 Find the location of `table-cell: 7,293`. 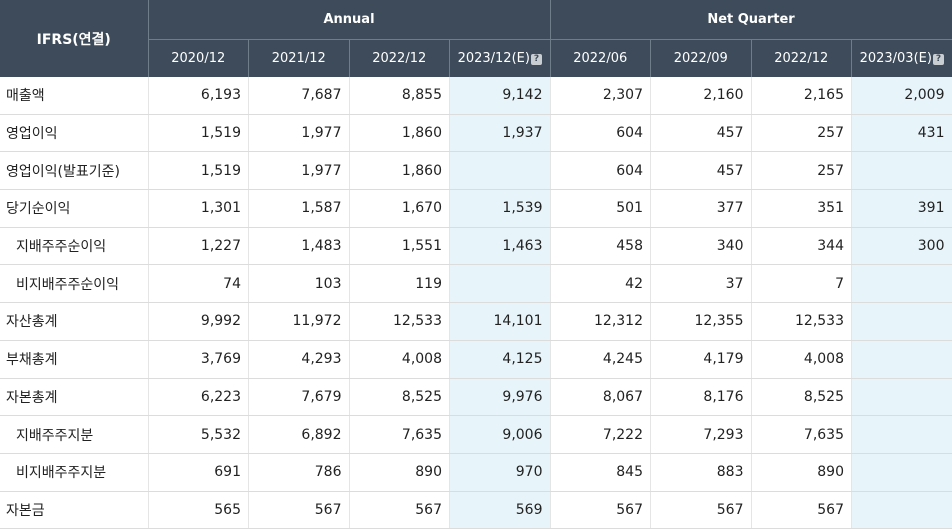

table-cell: 7,293 is located at coordinates (701, 434).